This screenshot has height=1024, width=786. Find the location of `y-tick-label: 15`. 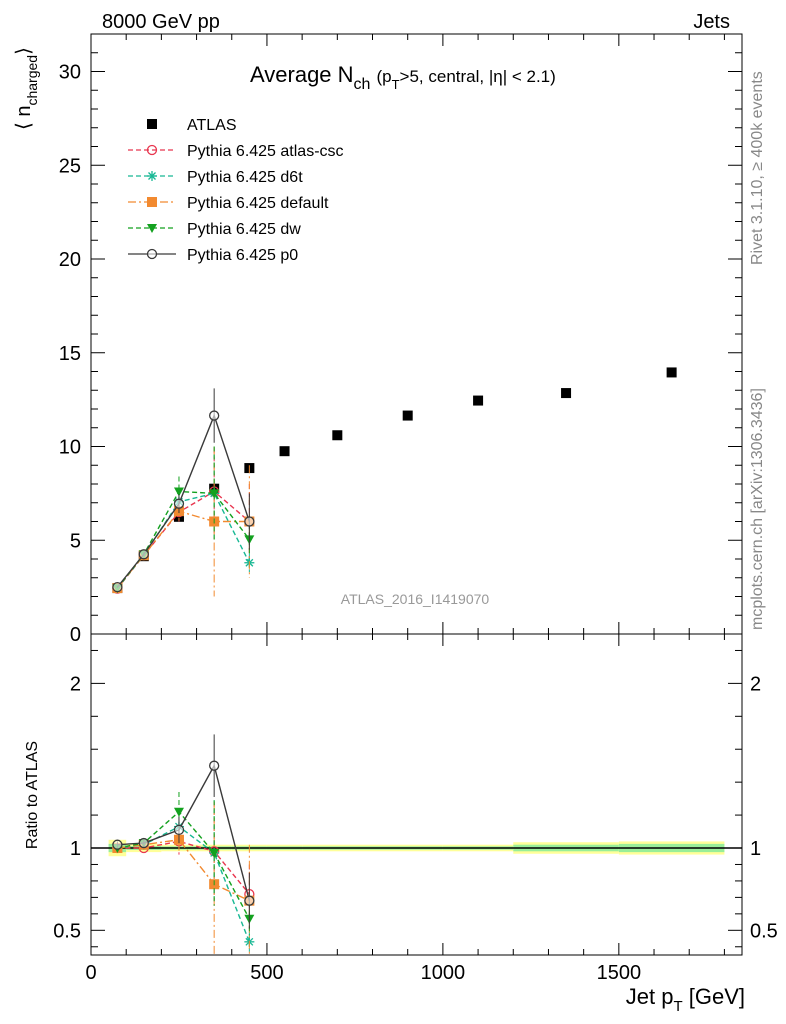

y-tick-label: 15 is located at coordinates (70, 354).